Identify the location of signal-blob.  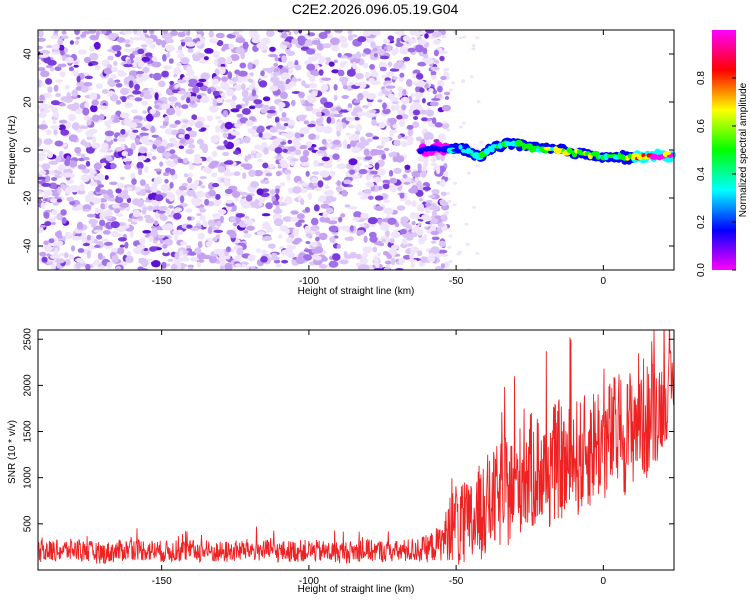
(471, 152).